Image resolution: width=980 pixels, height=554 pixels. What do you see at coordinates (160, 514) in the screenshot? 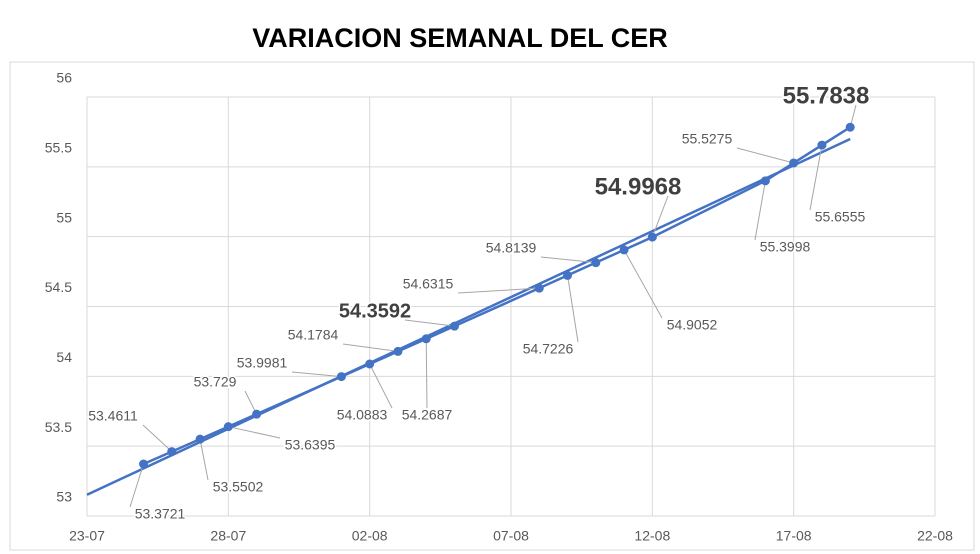
I see `data-label: 53.3721` at bounding box center [160, 514].